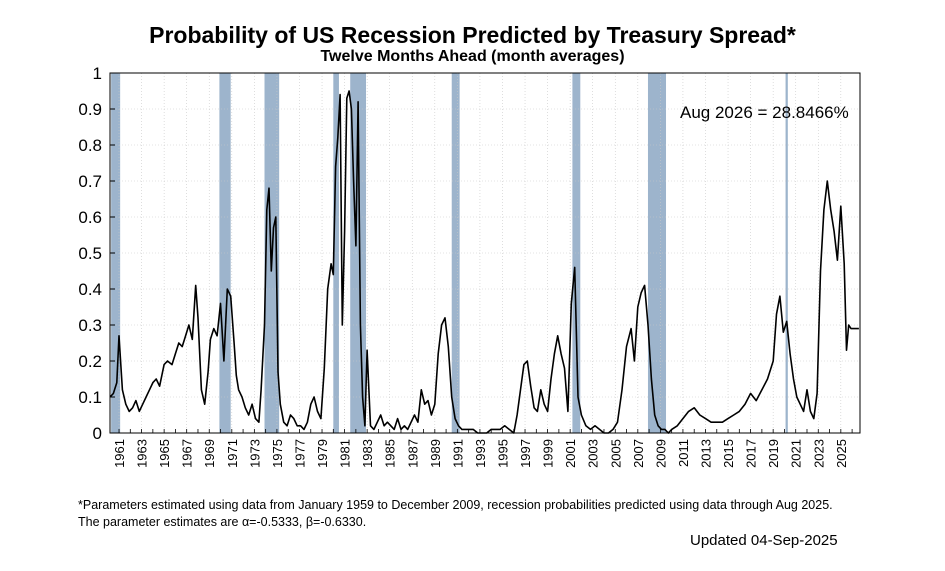 This screenshot has height=571, width=945. What do you see at coordinates (90, 109) in the screenshot?
I see `y-tick-label: 0.9` at bounding box center [90, 109].